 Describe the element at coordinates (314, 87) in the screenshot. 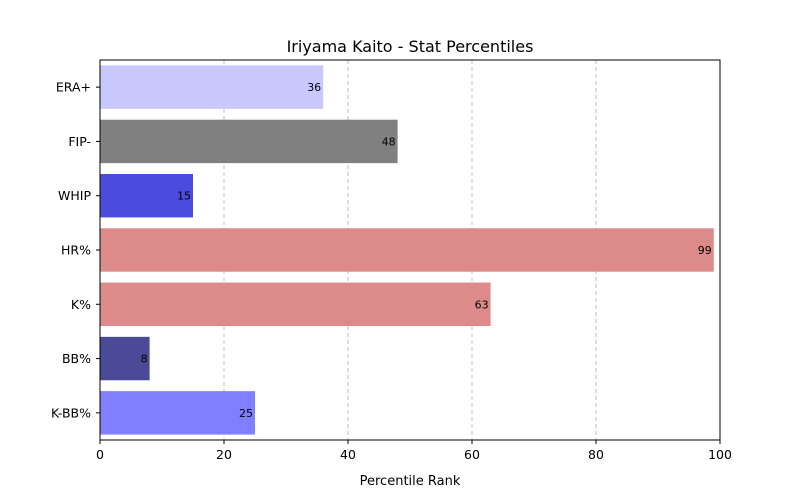

I see `bar-value-label: 36` at that location.